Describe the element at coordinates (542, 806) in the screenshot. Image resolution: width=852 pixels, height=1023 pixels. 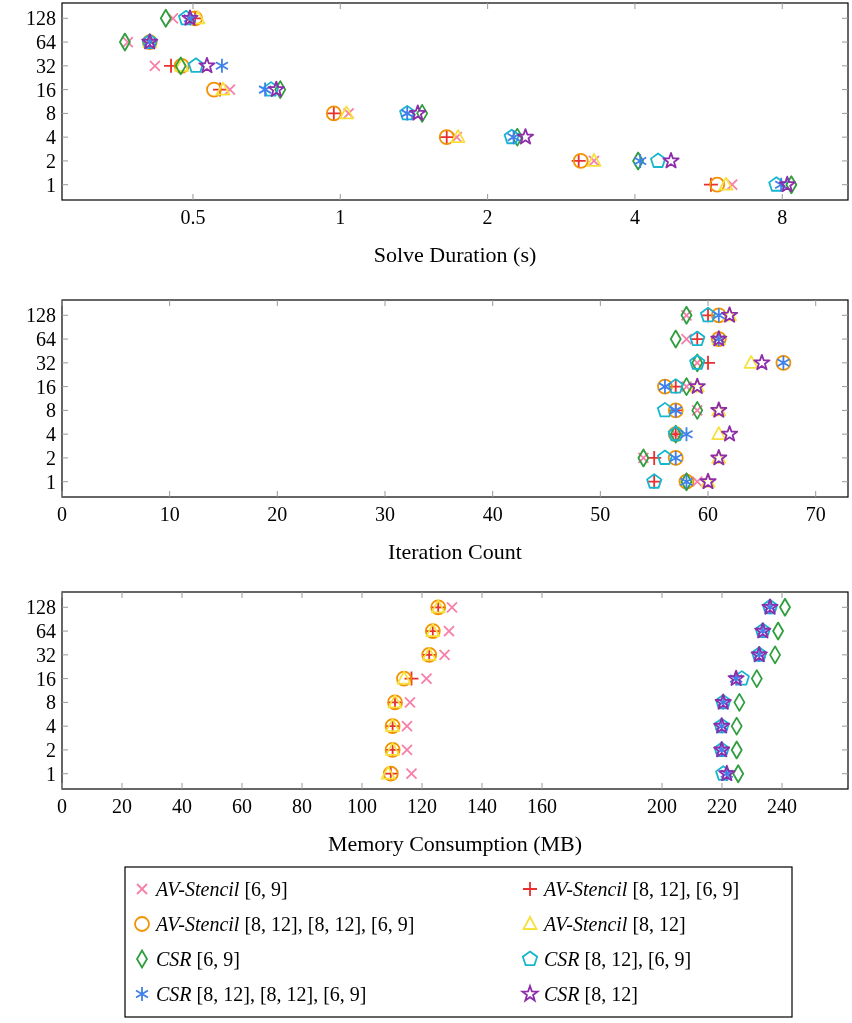
I see `x-tick-label: 160` at that location.